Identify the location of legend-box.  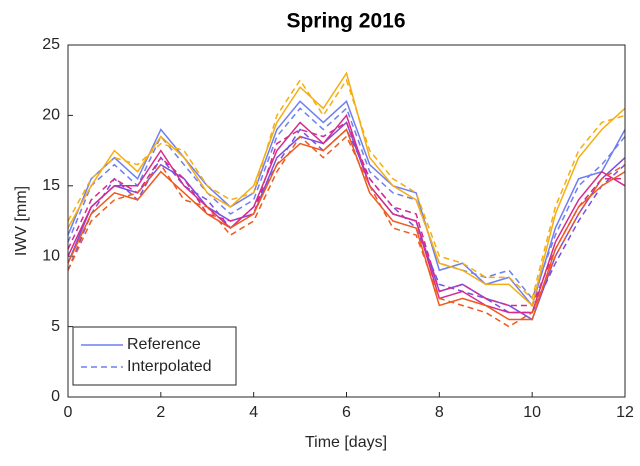
(154, 356).